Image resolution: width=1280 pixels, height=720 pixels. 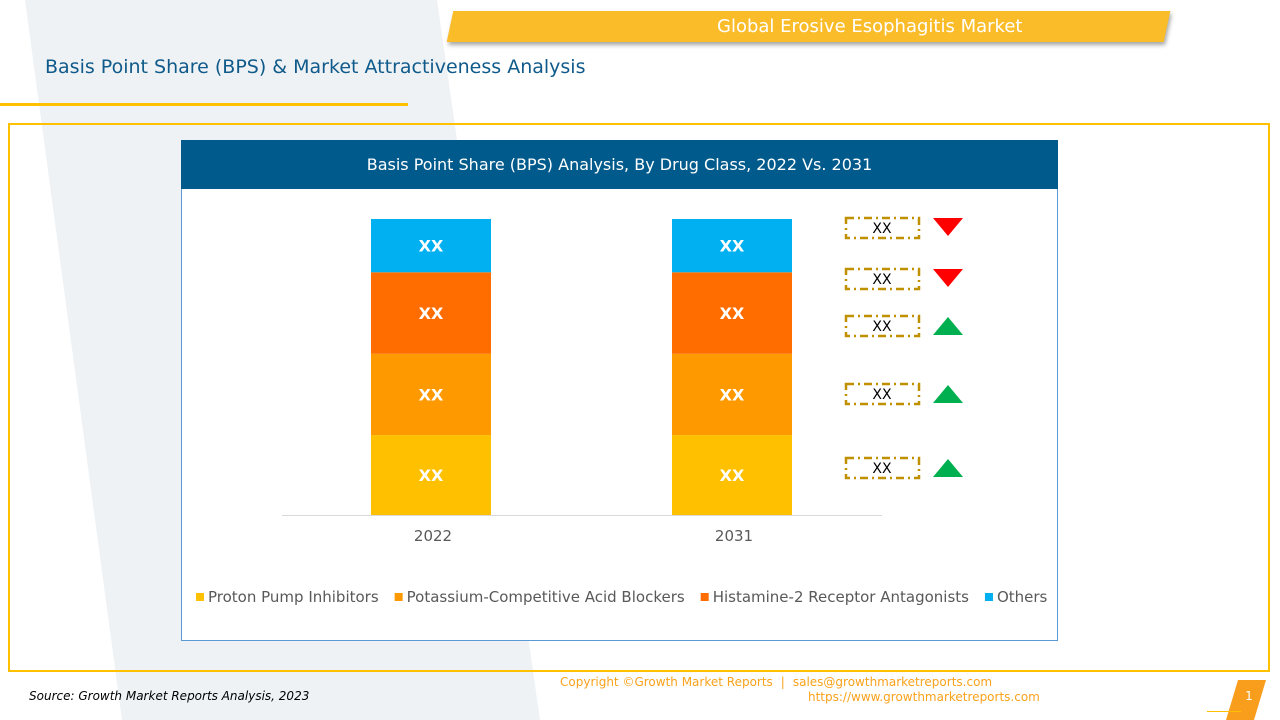 What do you see at coordinates (892, 682) in the screenshot?
I see `email-link: sales@growthmarketreports.com` at bounding box center [892, 682].